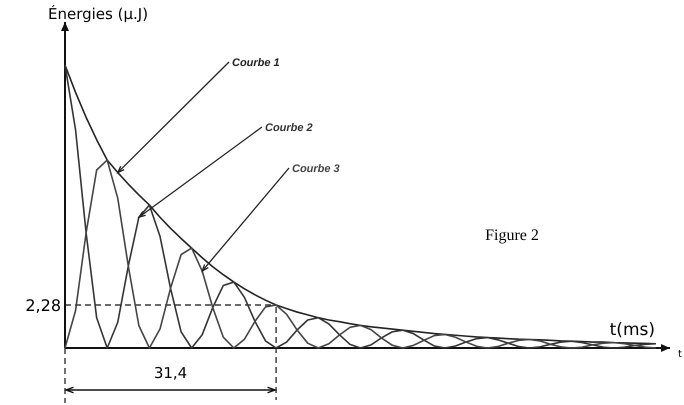 The image size is (684, 405). I want to click on text: Courbe 1, so click(256, 63).